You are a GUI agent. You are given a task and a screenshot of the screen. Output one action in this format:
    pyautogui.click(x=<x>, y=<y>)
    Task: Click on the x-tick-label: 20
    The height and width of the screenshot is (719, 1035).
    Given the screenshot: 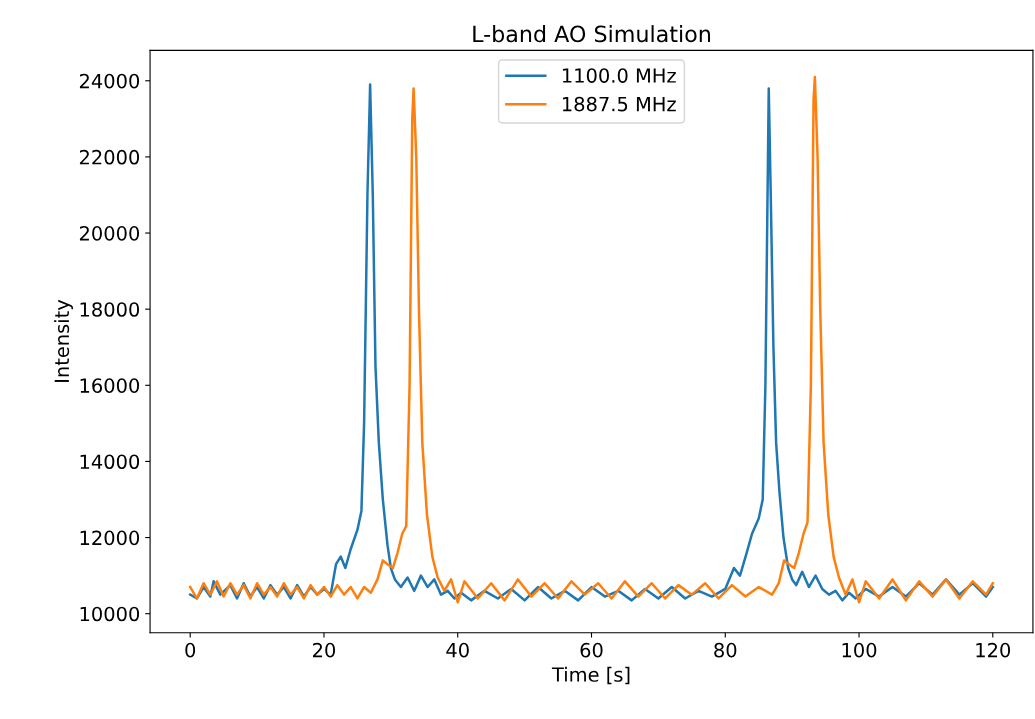 What is the action you would take?
    pyautogui.click(x=324, y=650)
    